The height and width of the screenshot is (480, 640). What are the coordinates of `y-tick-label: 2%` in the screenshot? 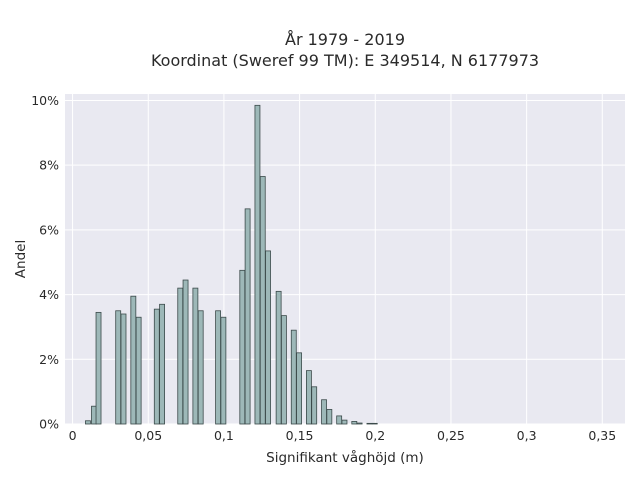 It's located at (49, 359).